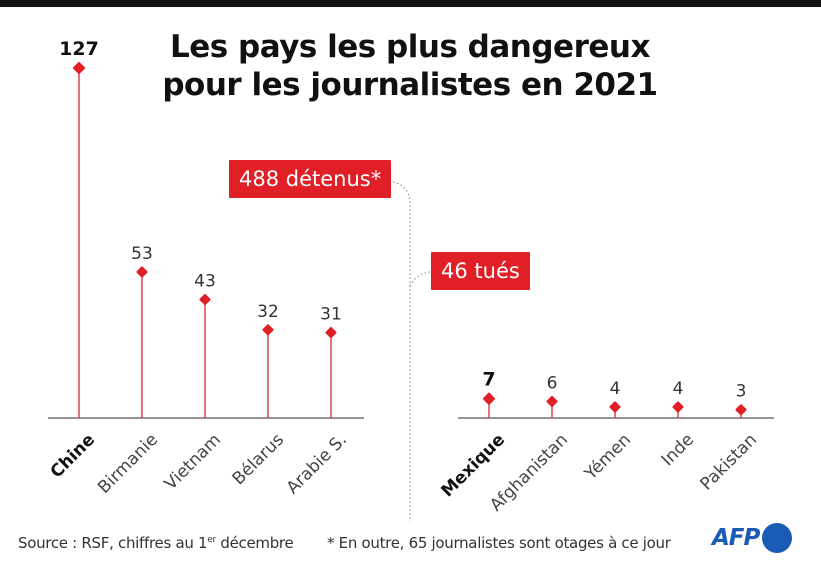  I want to click on data-label: 43, so click(205, 281).